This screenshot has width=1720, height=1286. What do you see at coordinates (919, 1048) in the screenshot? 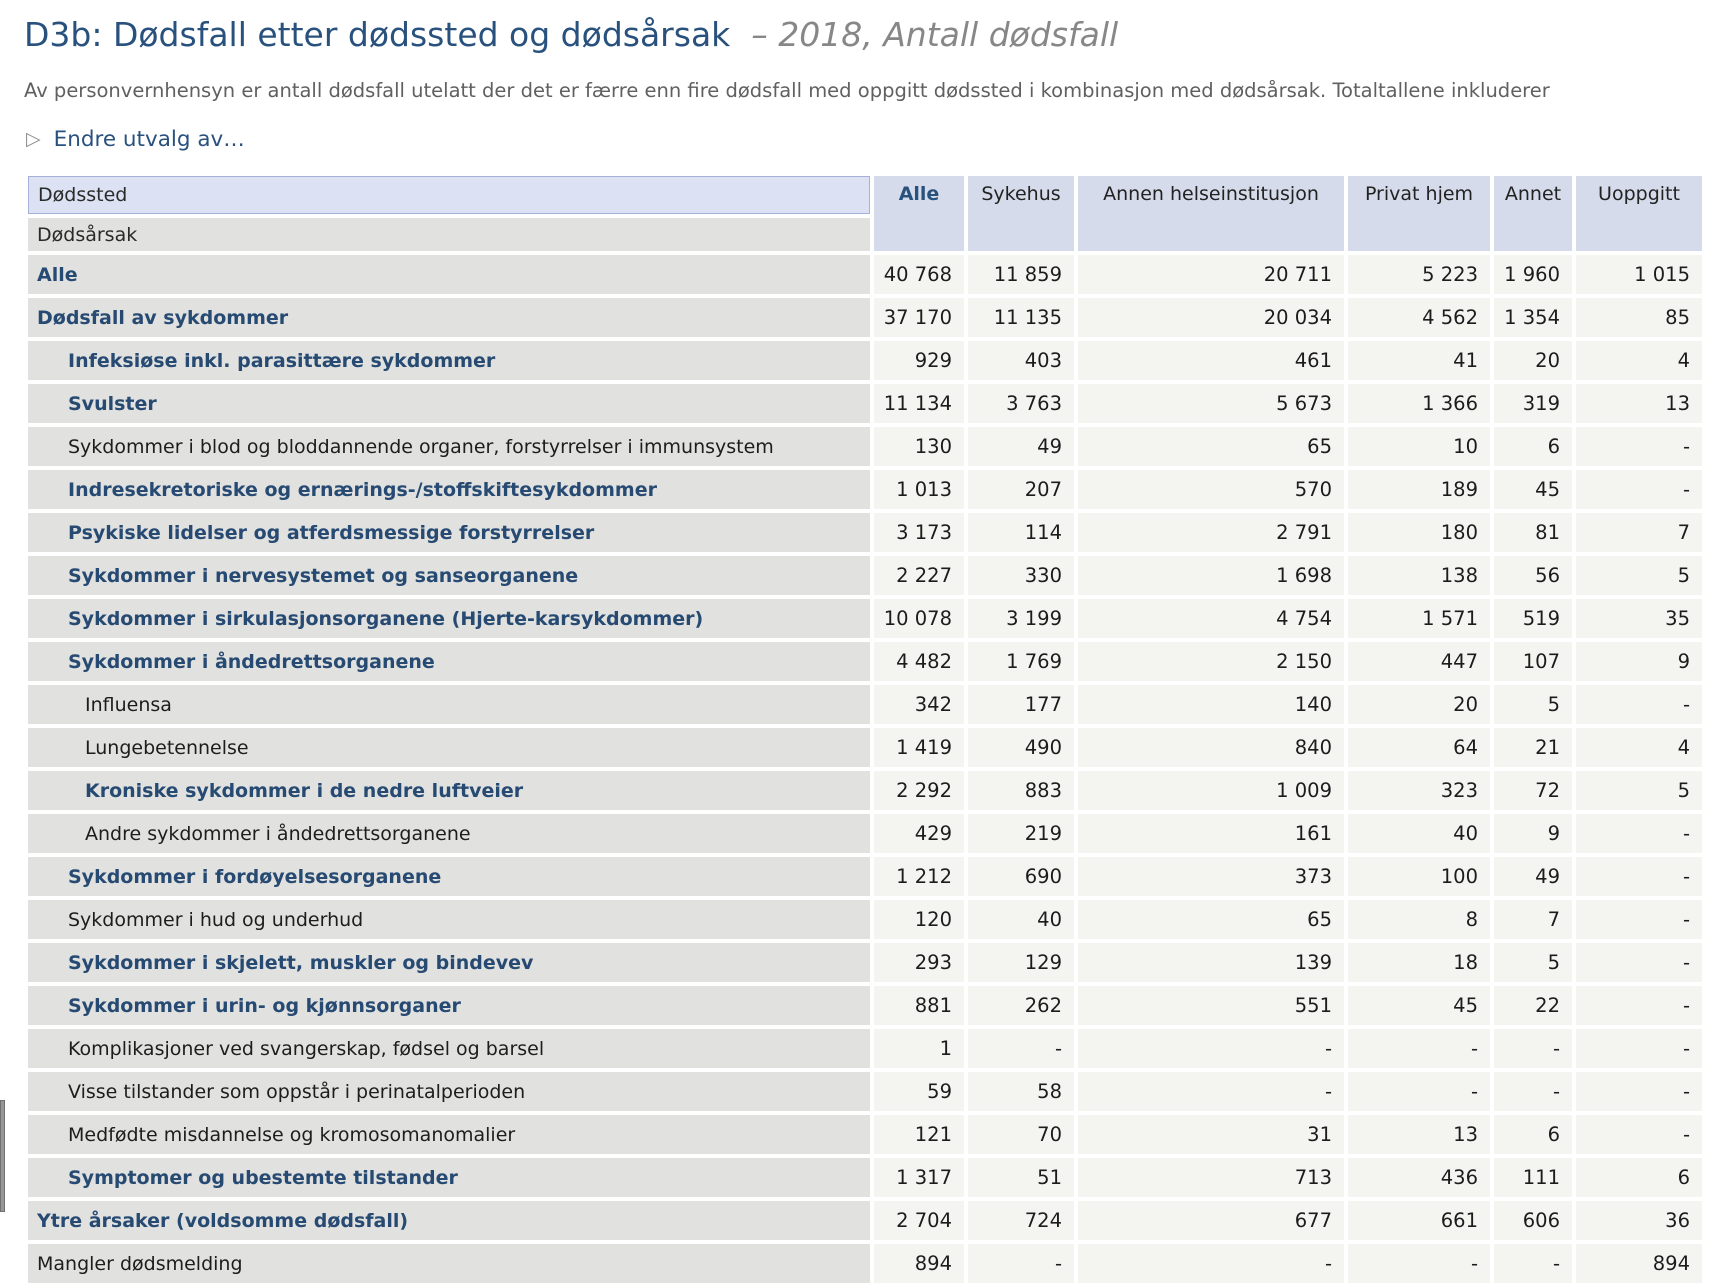
I see `table-cell: 1` at bounding box center [919, 1048].